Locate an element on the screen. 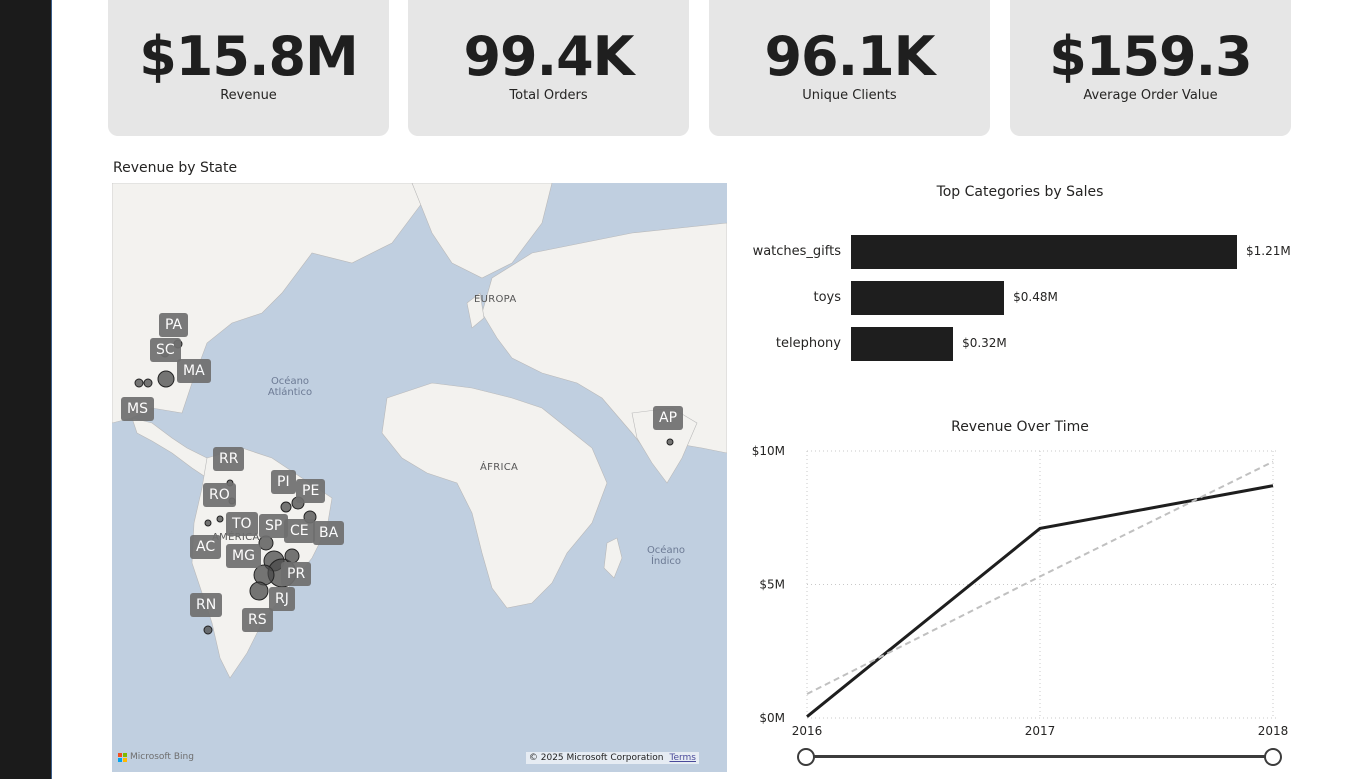  kpi-card-total-orders: 99.4K Total Orders is located at coordinates (548, 68).